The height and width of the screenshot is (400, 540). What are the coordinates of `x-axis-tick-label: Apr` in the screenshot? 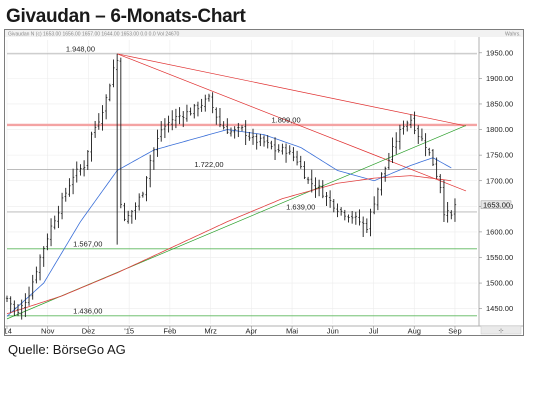 It's located at (252, 331).